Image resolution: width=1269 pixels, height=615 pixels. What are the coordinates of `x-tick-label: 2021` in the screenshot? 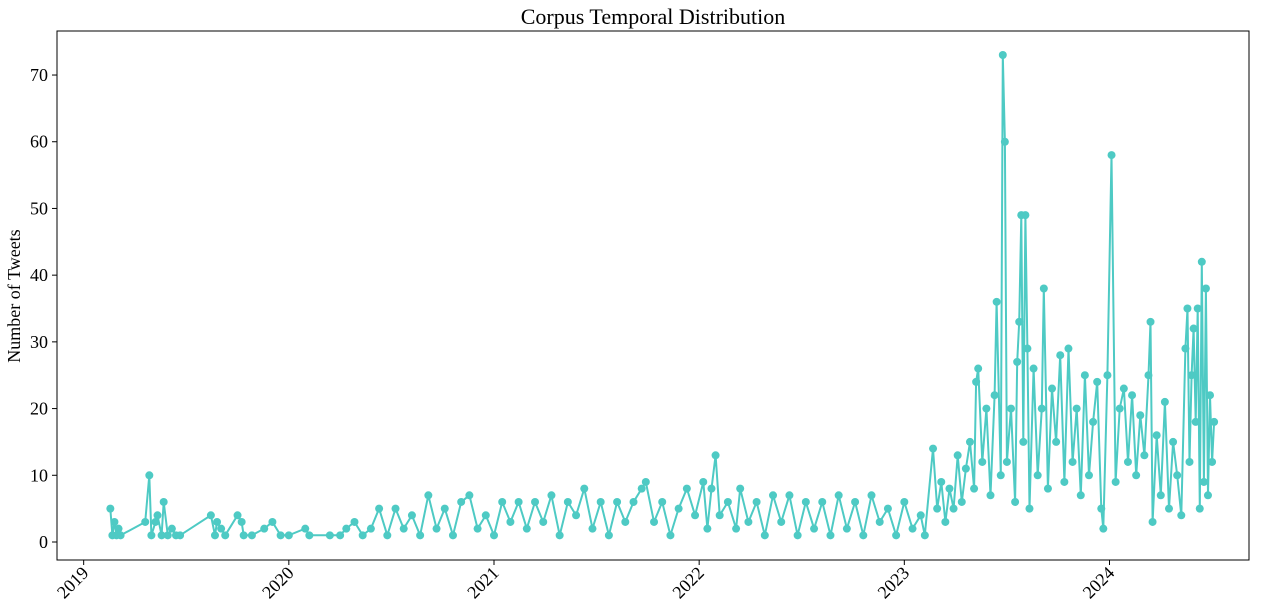 It's located at (483, 583).